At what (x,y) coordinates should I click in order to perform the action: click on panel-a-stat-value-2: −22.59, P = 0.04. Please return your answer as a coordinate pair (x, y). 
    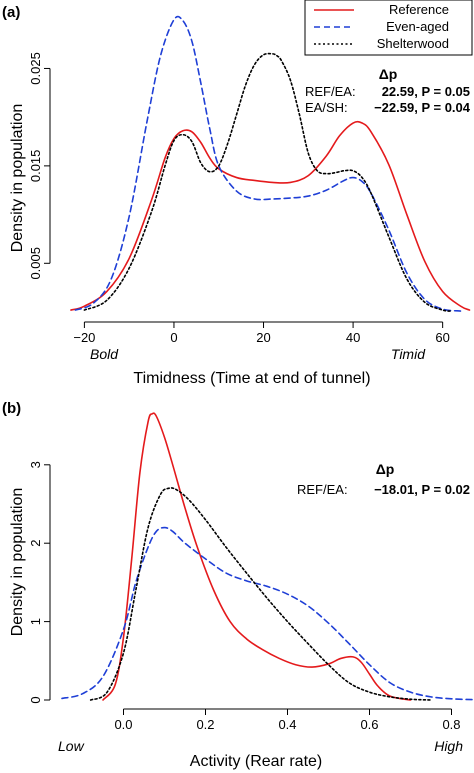
    Looking at the image, I should click on (422, 107).